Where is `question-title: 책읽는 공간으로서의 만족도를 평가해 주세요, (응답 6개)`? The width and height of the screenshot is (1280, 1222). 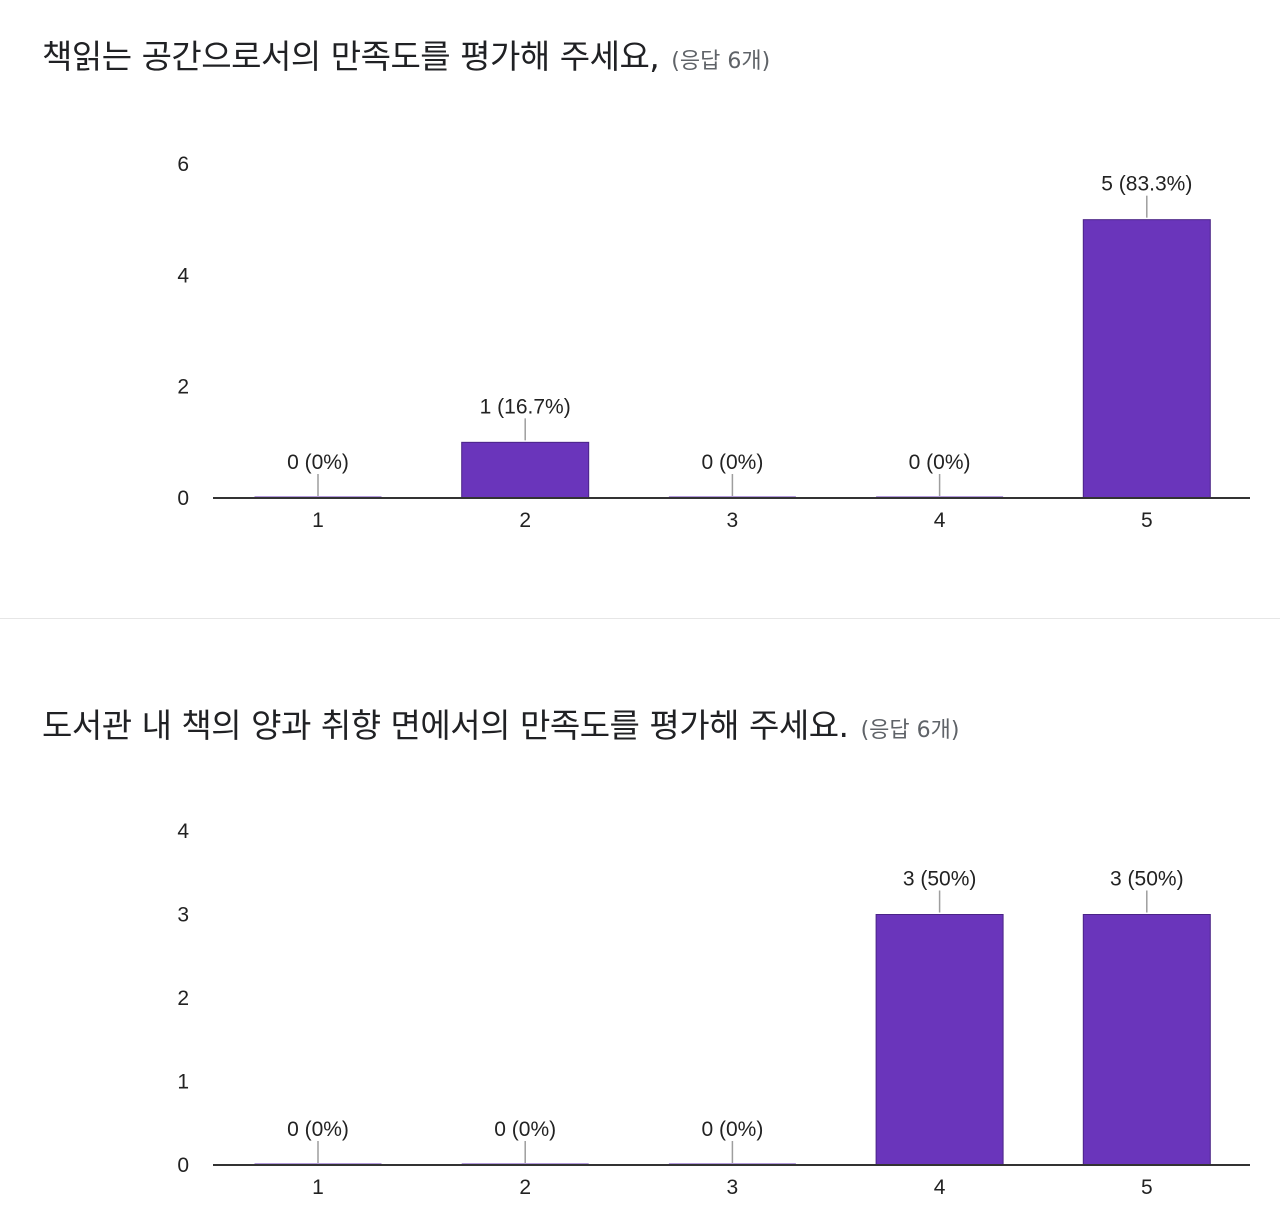
question-title: 책읽는 공간으로서의 만족도를 평가해 주세요, (응답 6개) is located at coordinates (406, 54).